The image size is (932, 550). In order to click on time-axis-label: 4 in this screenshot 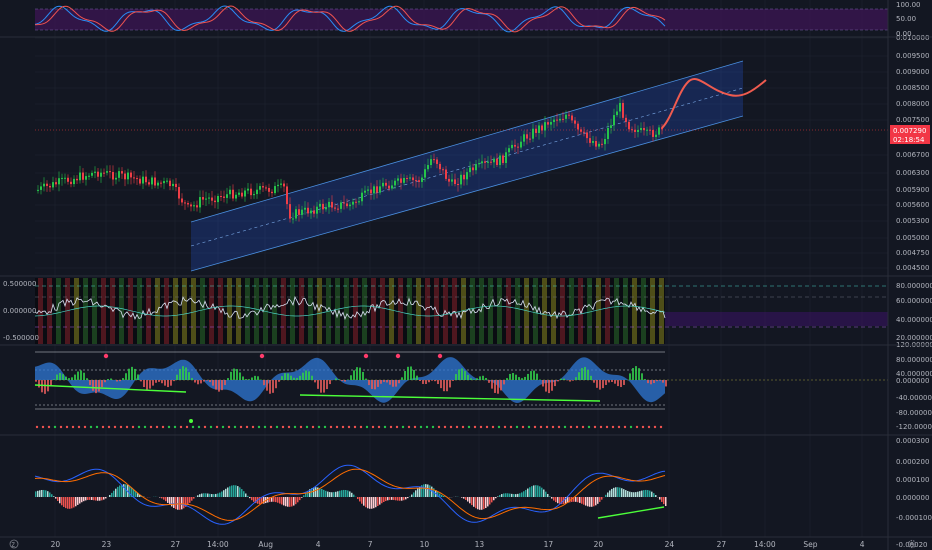, I will do `click(862, 544)`.